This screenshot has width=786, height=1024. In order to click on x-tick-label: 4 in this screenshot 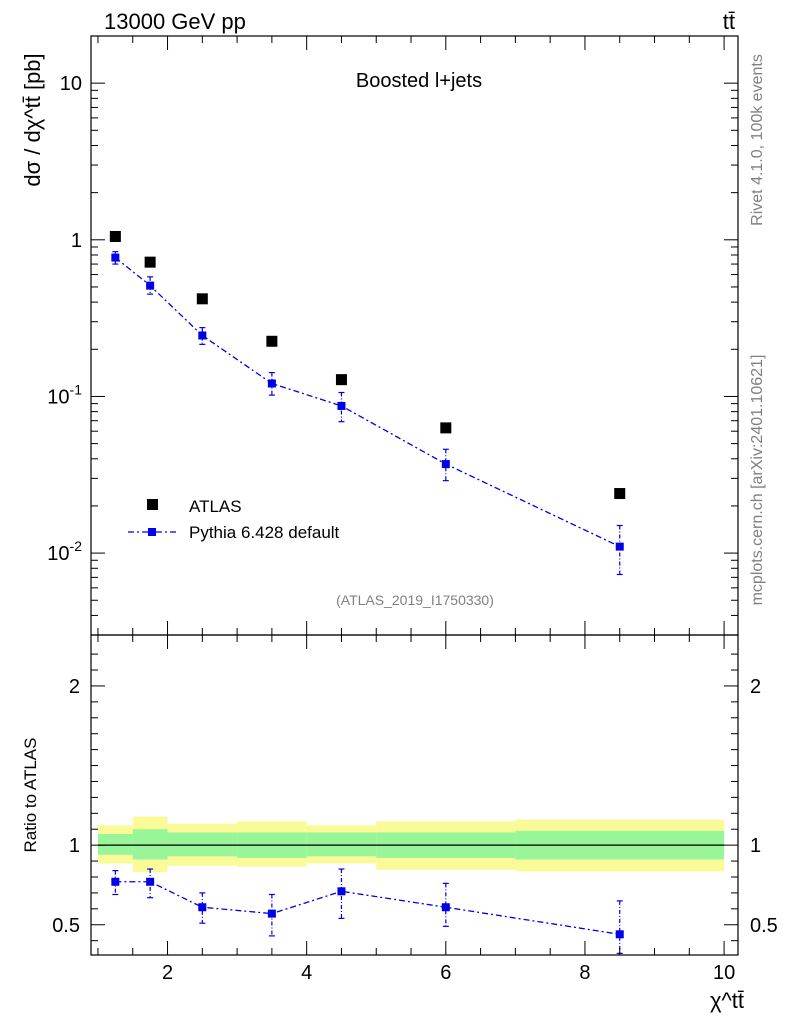, I will do `click(306, 973)`.